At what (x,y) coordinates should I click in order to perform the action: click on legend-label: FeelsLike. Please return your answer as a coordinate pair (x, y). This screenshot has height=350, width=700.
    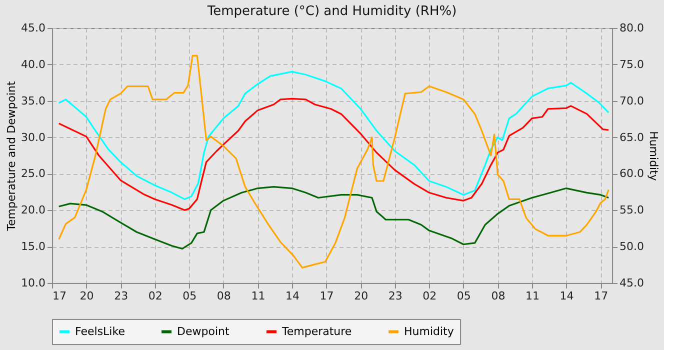
    Looking at the image, I should click on (100, 331).